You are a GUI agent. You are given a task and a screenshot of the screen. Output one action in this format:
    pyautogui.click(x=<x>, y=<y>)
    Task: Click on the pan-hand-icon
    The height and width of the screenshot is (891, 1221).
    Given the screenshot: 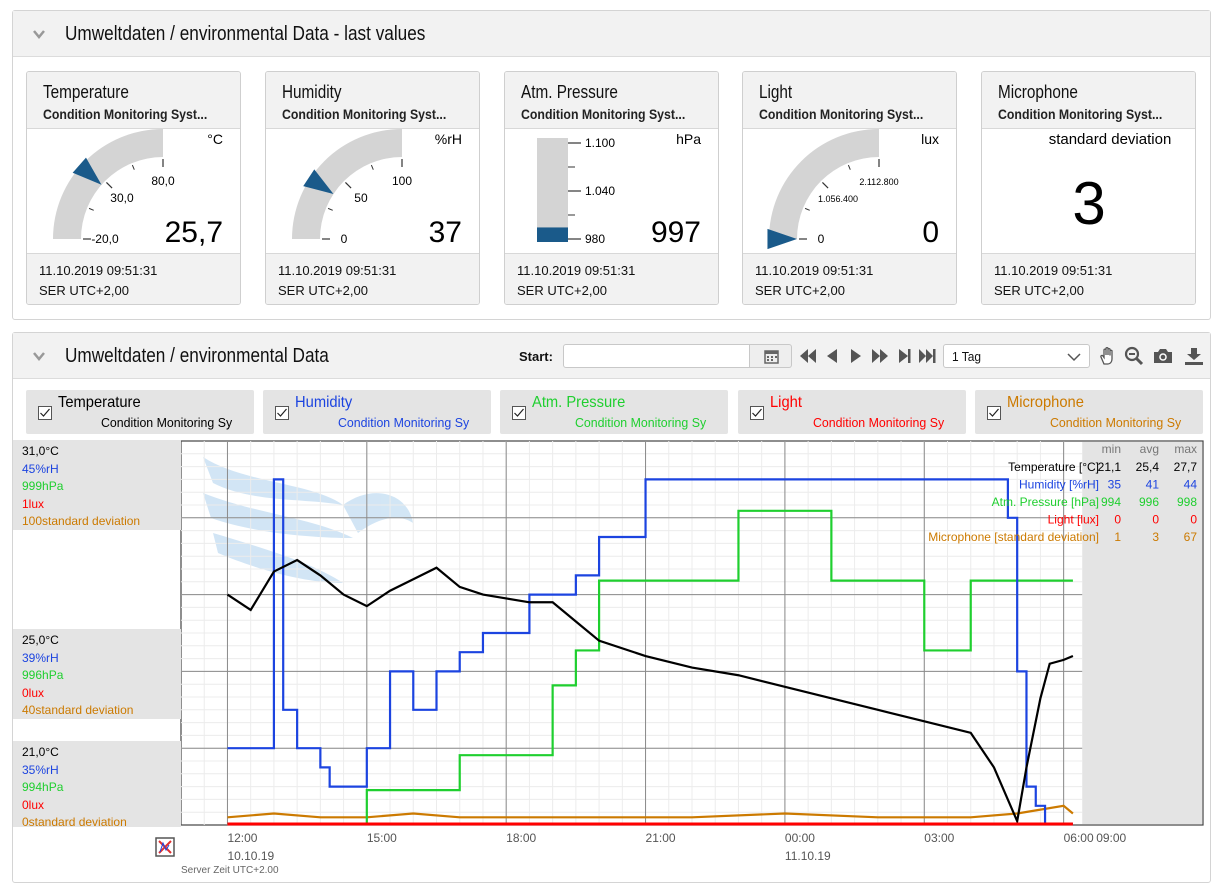 What is the action you would take?
    pyautogui.click(x=1108, y=356)
    